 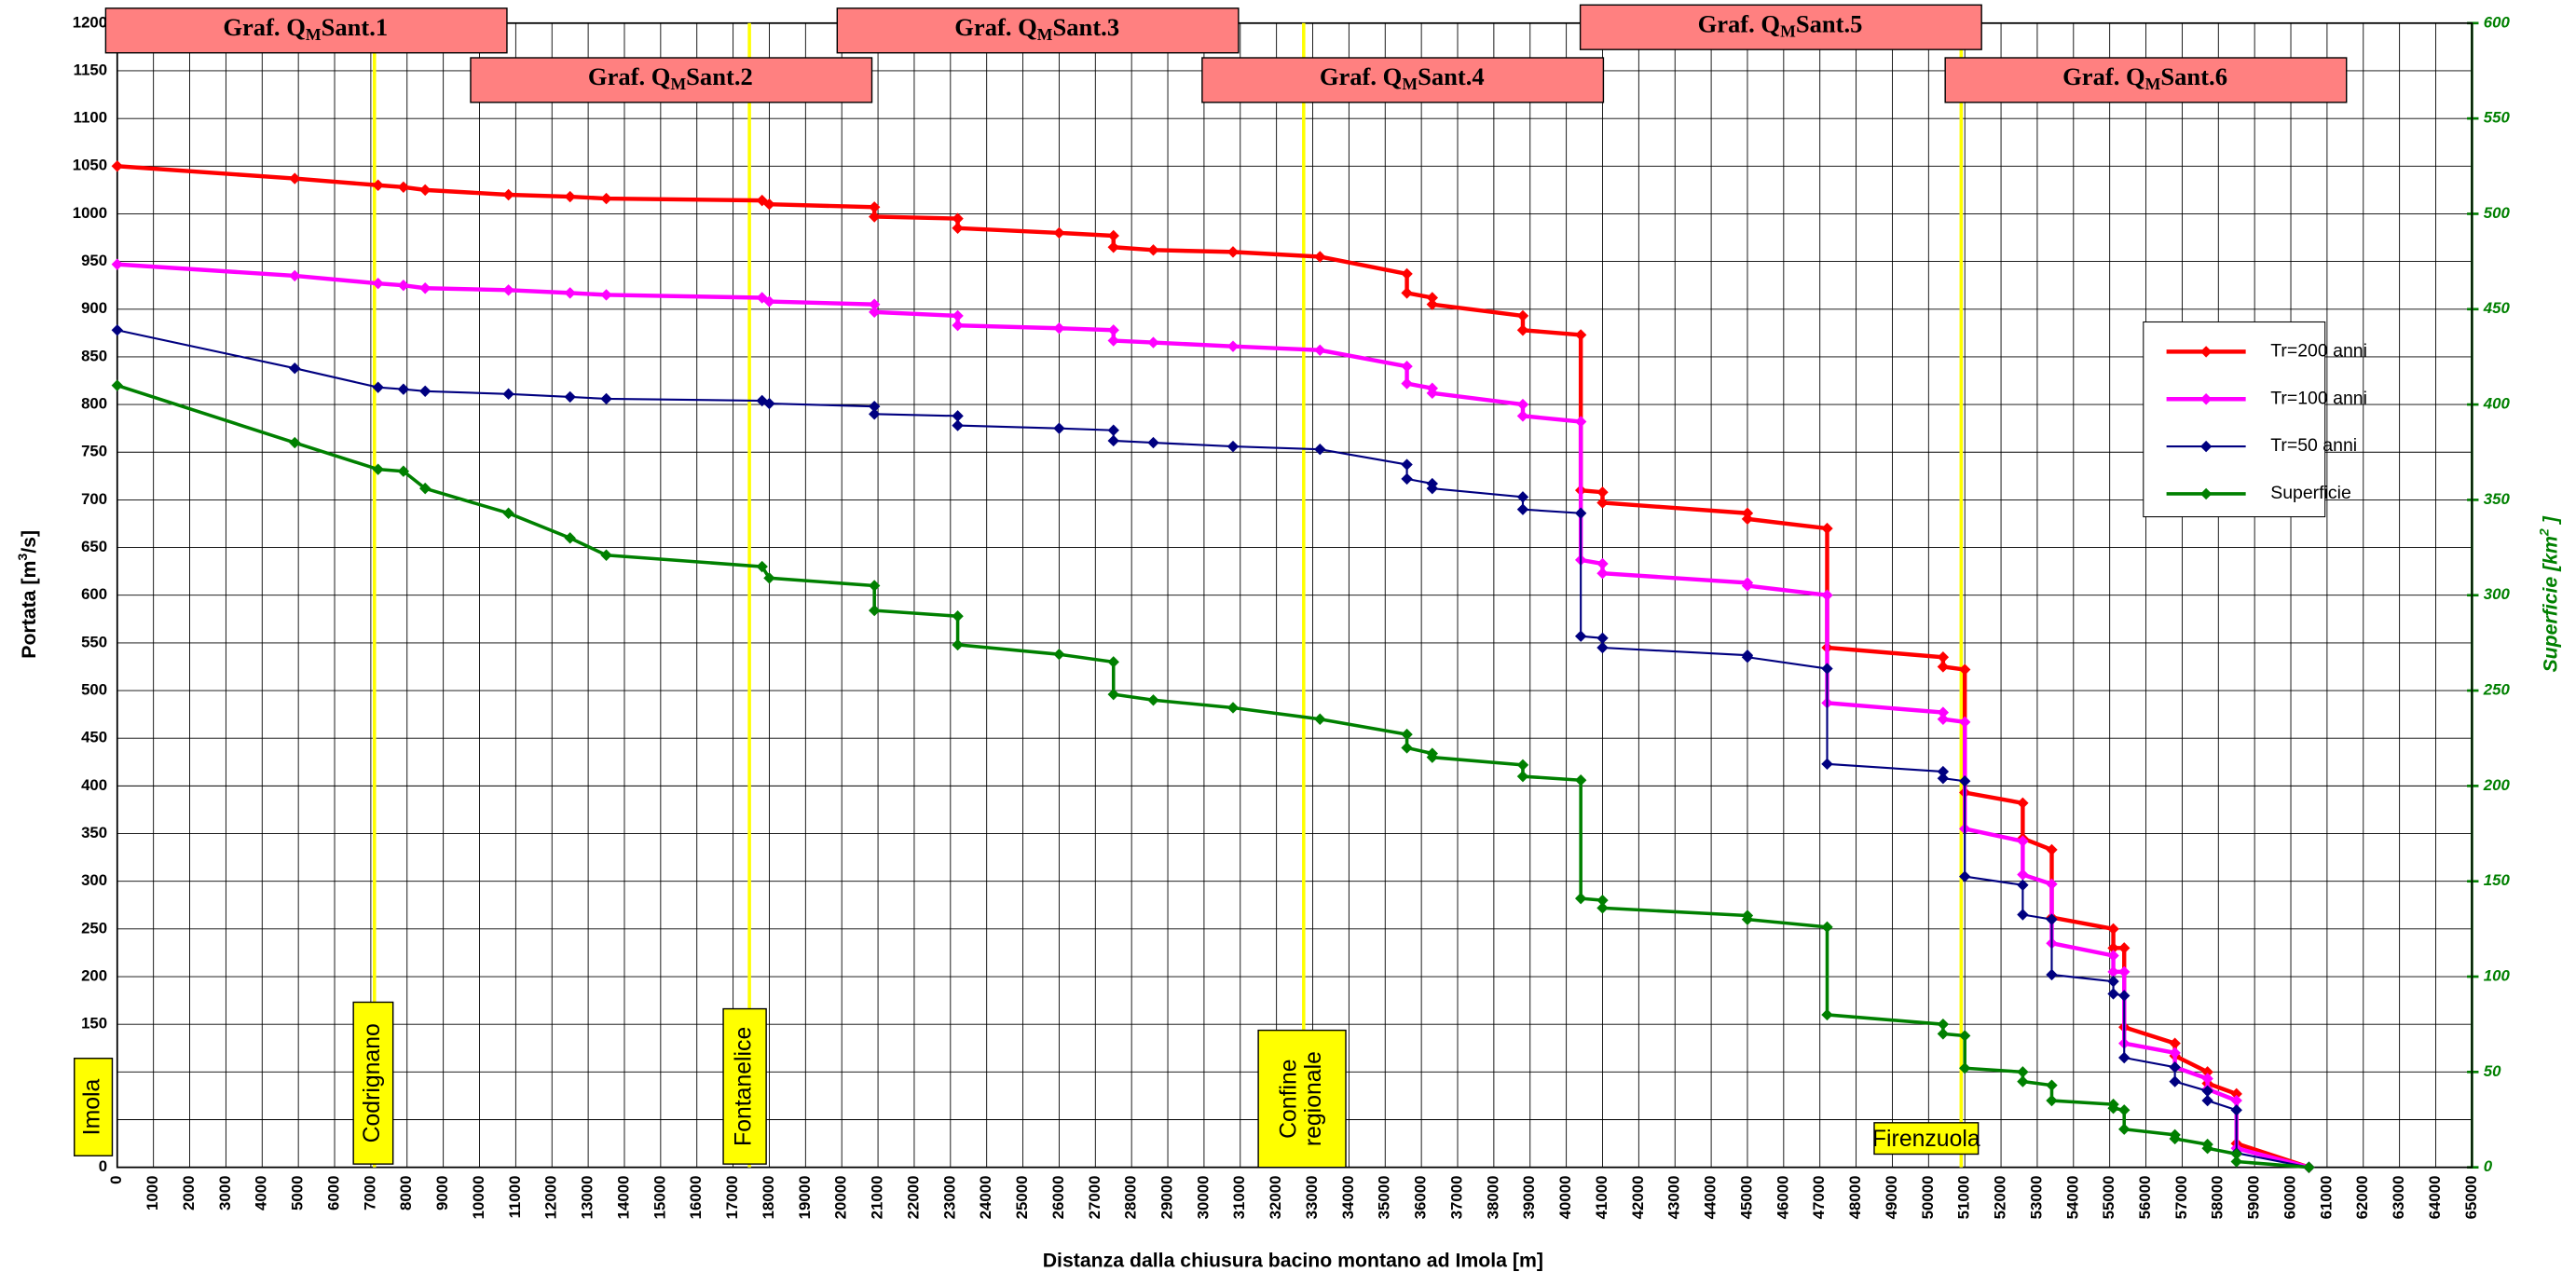 I want to click on x-tick-label: 29000, so click(x=1166, y=1198).